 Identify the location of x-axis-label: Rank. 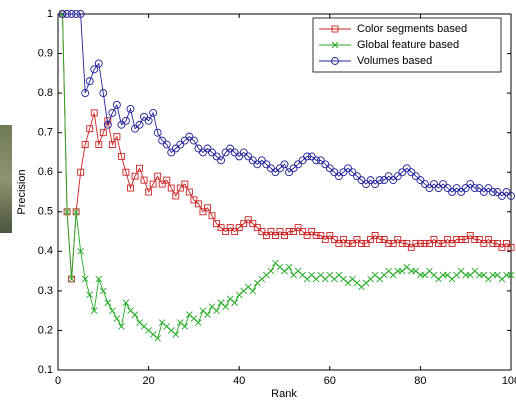
(284, 394).